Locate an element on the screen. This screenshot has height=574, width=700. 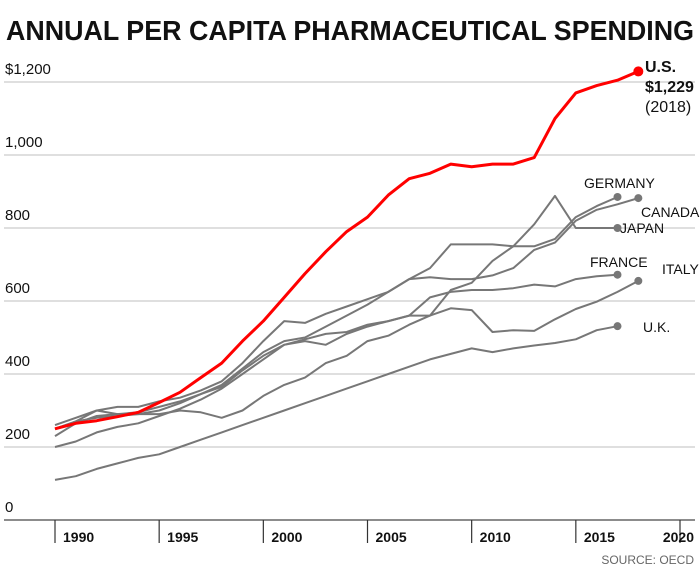
y-tick-label: $1,200 is located at coordinates (28, 69).